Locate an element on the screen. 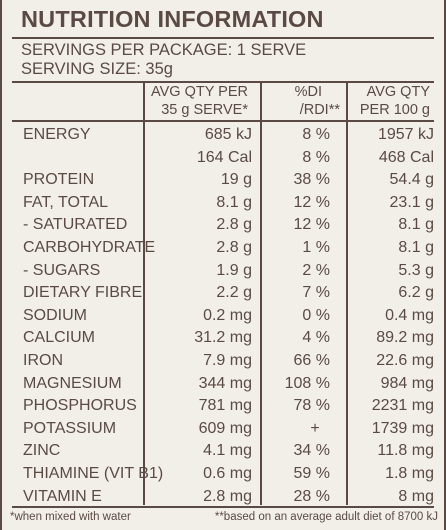 This screenshot has height=530, width=446. table-row: 164 Cal 8 % 468 Cal is located at coordinates (224, 158).